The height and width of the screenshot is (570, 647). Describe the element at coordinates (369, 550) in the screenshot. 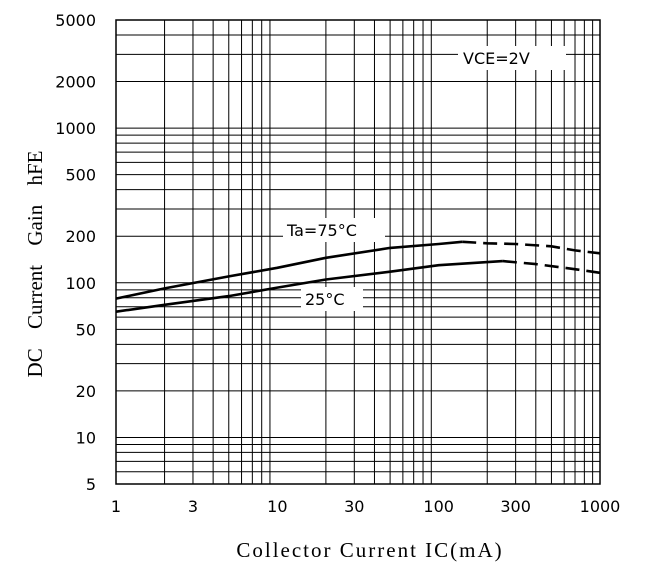

I see `x-axis-label: Collector Current IC(mA)` at that location.